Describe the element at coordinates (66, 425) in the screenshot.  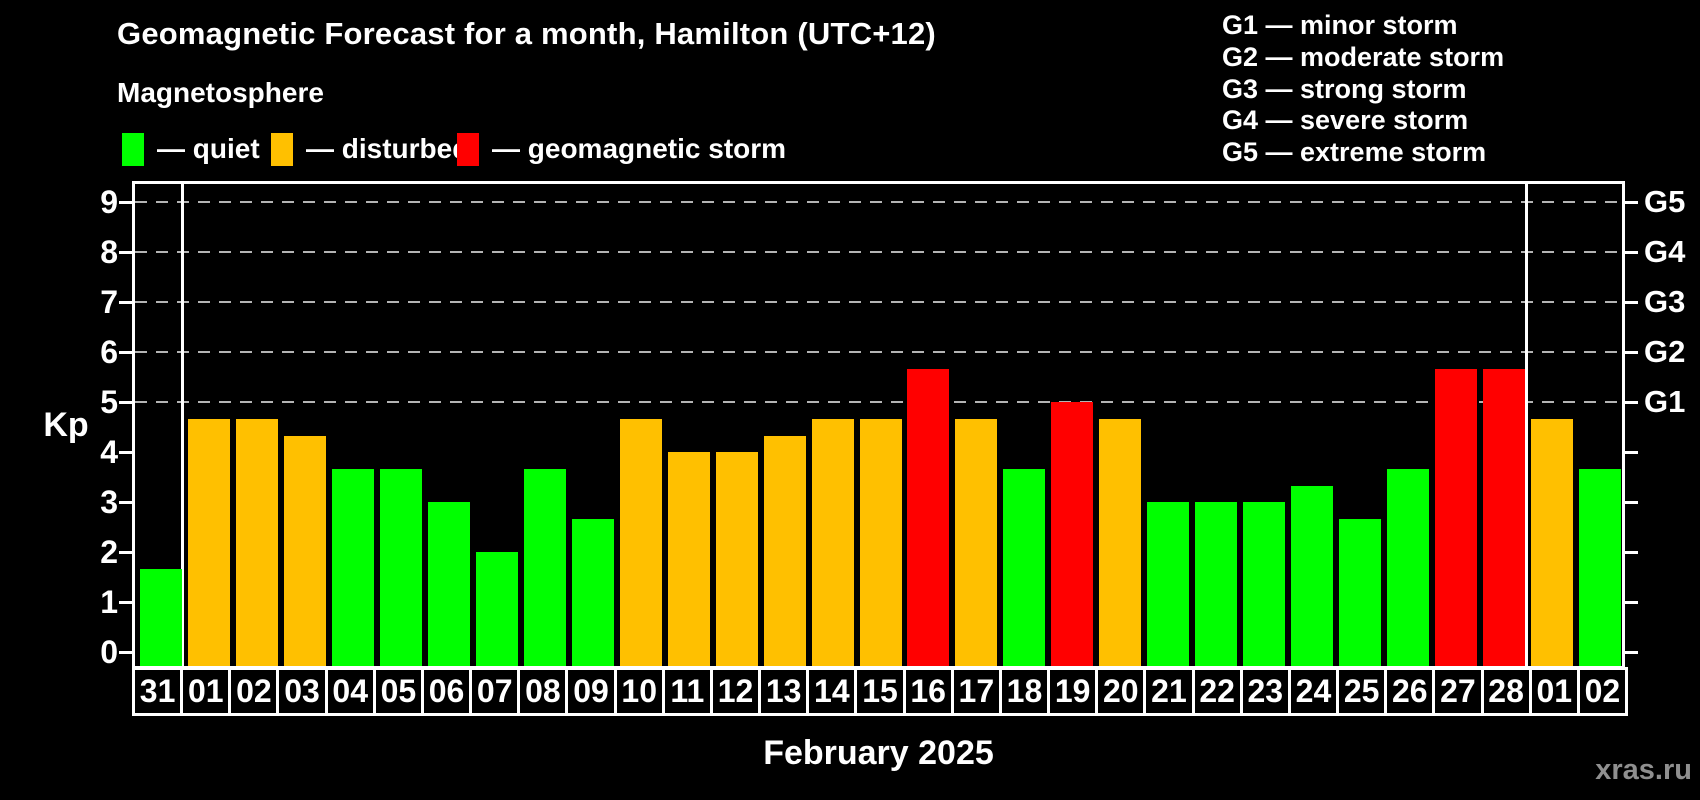
I see `y-axis-title: Kp` at that location.